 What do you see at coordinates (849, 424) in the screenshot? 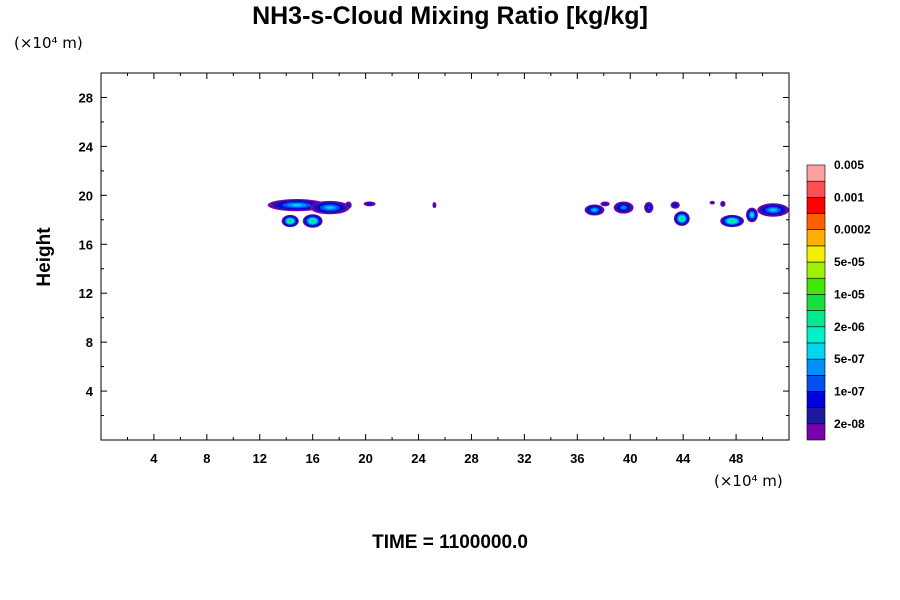
I see `colorbar-label: 2e-08` at bounding box center [849, 424].